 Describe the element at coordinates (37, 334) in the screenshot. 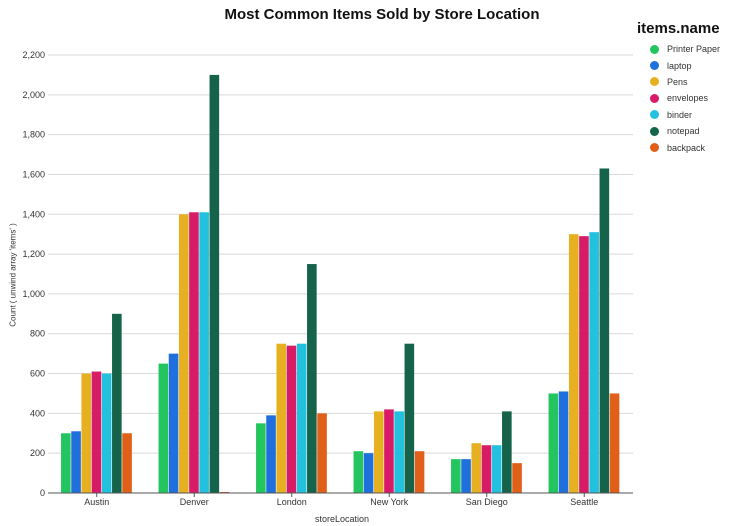

I see `y-tick-label: 800` at that location.